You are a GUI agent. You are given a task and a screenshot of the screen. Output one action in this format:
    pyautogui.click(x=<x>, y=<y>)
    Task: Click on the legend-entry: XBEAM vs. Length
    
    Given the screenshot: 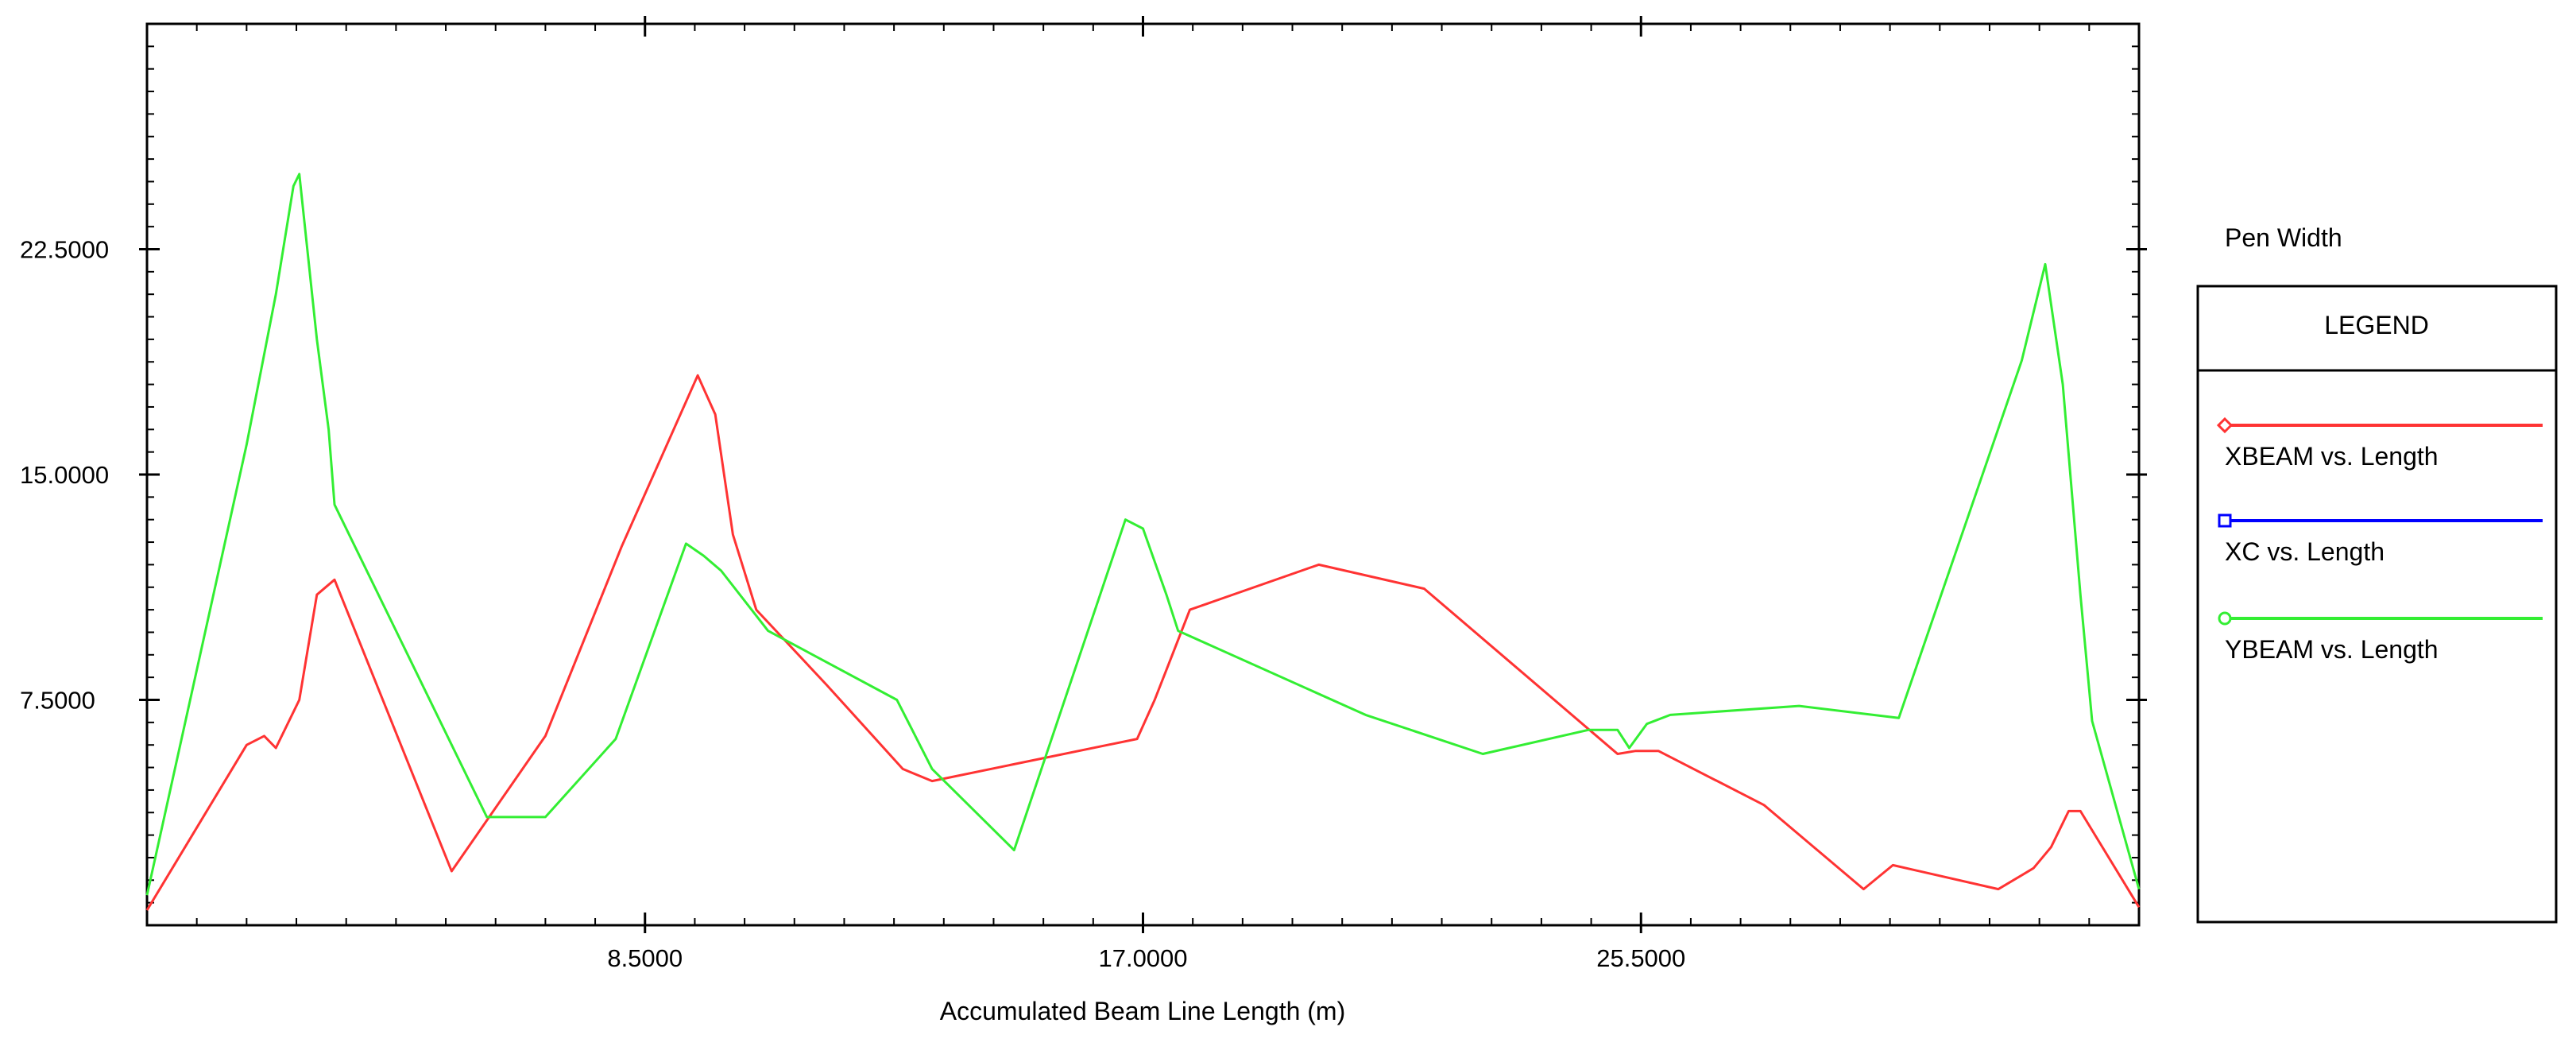 What is the action you would take?
    pyautogui.click(x=2379, y=444)
    